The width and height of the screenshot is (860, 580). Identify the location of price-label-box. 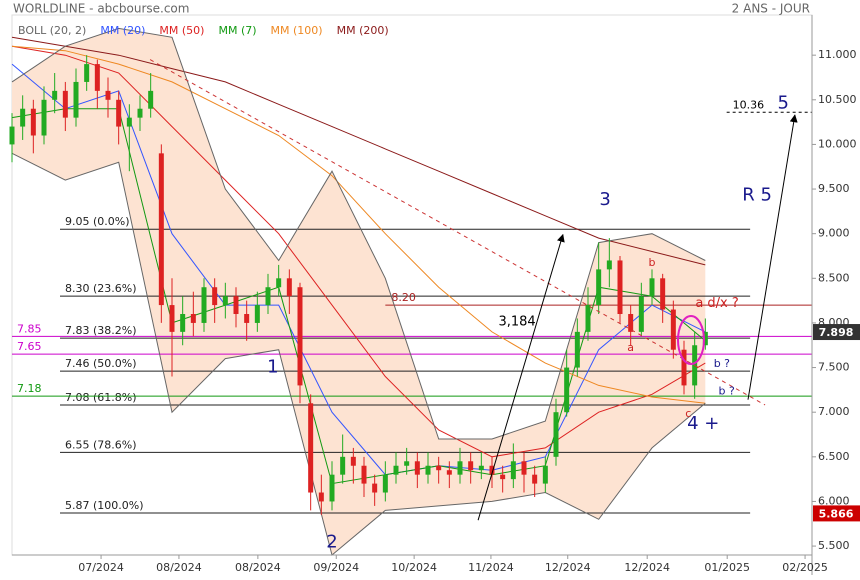
(836, 513).